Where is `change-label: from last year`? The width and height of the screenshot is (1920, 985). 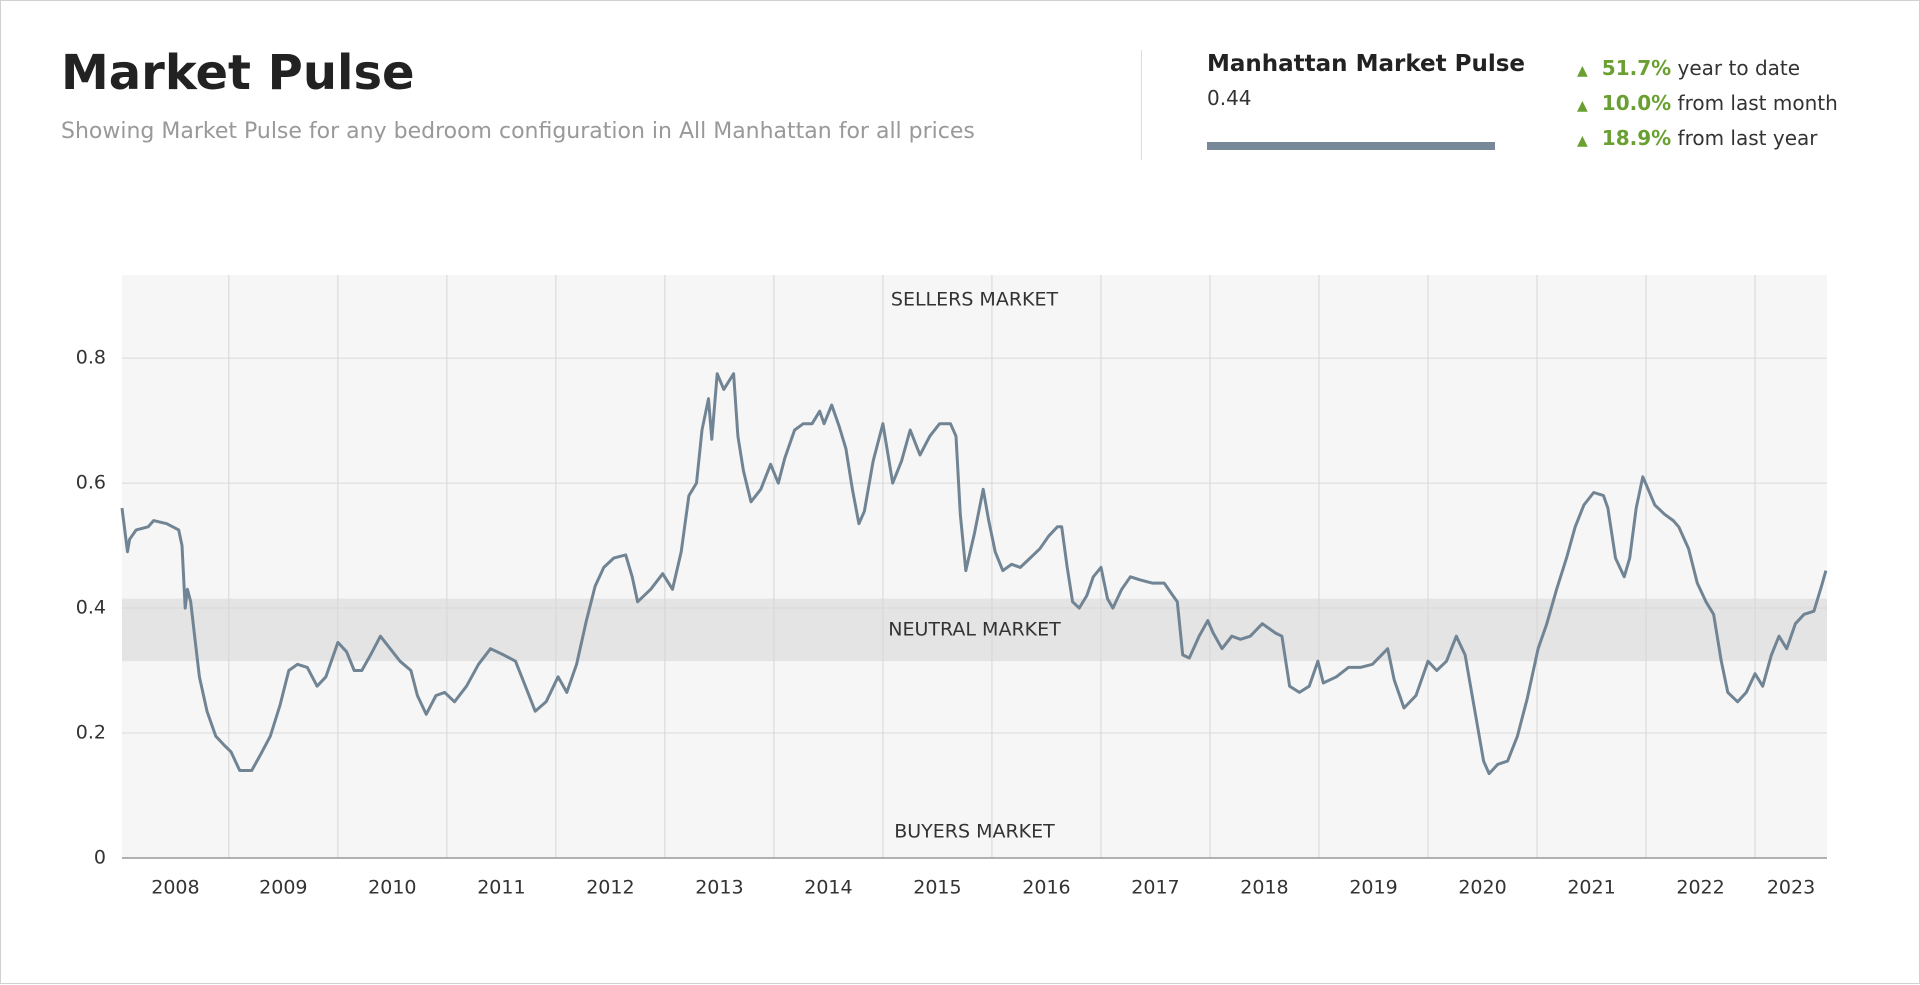
change-label: from last year is located at coordinates (1747, 138).